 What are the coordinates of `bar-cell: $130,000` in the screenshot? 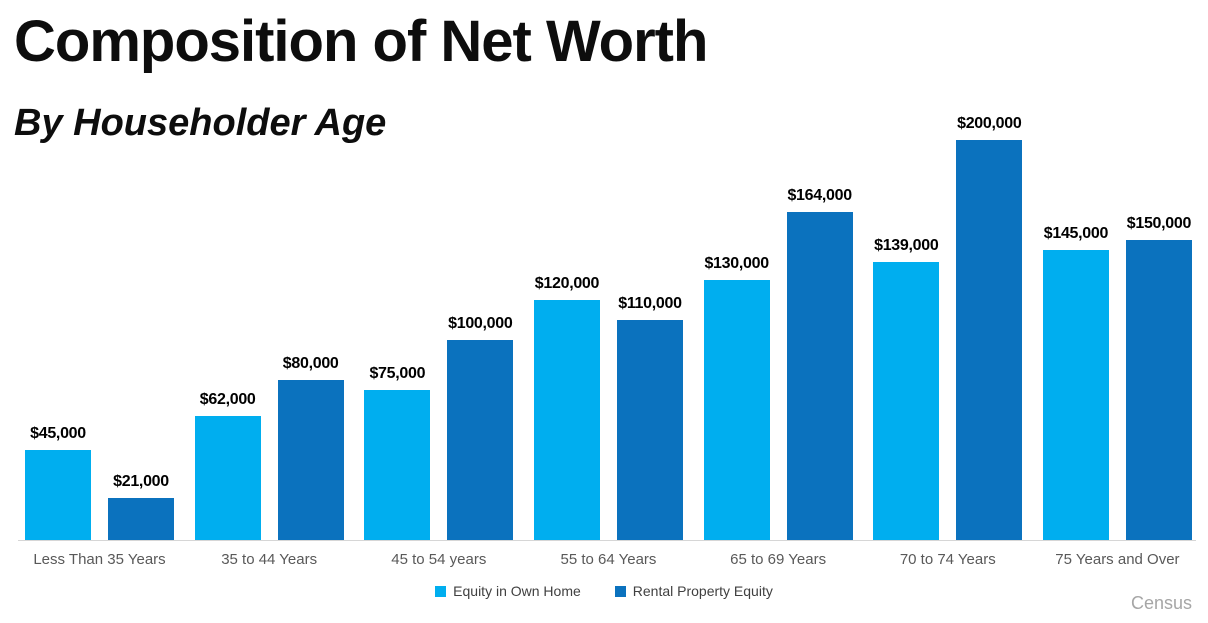 It's located at (736, 397).